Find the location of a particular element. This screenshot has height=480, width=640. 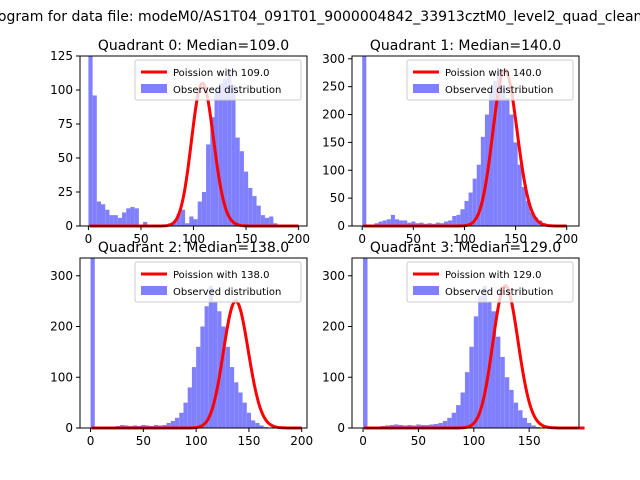

q2-ytick-label: 0 is located at coordinates (69, 428).